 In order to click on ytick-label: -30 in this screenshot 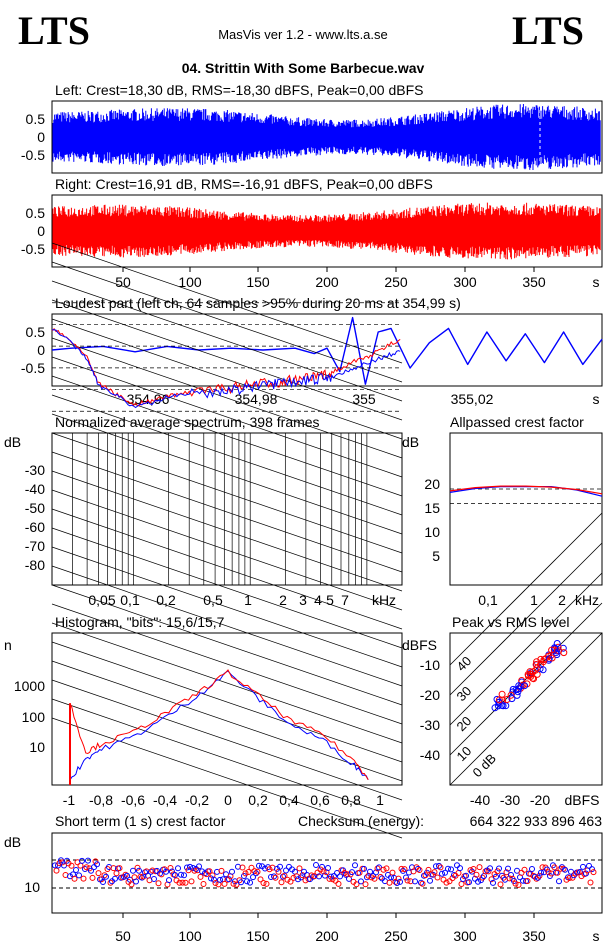, I will do `click(35, 470)`.